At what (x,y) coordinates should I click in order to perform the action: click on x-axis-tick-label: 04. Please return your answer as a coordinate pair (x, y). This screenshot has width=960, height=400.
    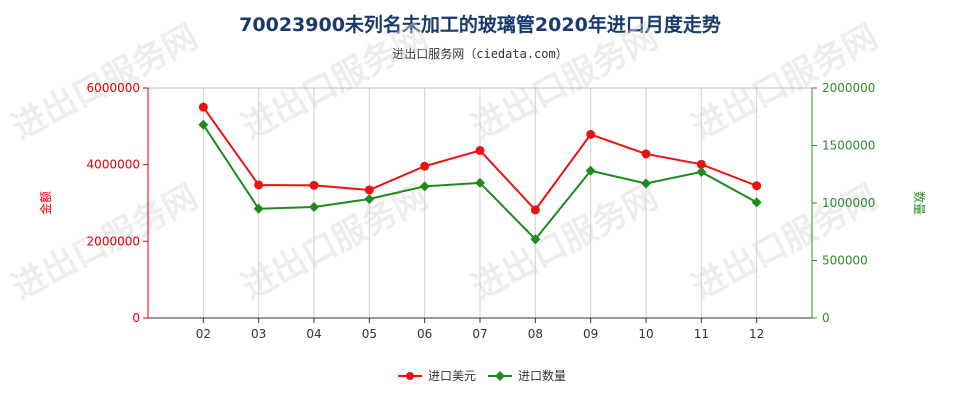
    Looking at the image, I should click on (313, 334).